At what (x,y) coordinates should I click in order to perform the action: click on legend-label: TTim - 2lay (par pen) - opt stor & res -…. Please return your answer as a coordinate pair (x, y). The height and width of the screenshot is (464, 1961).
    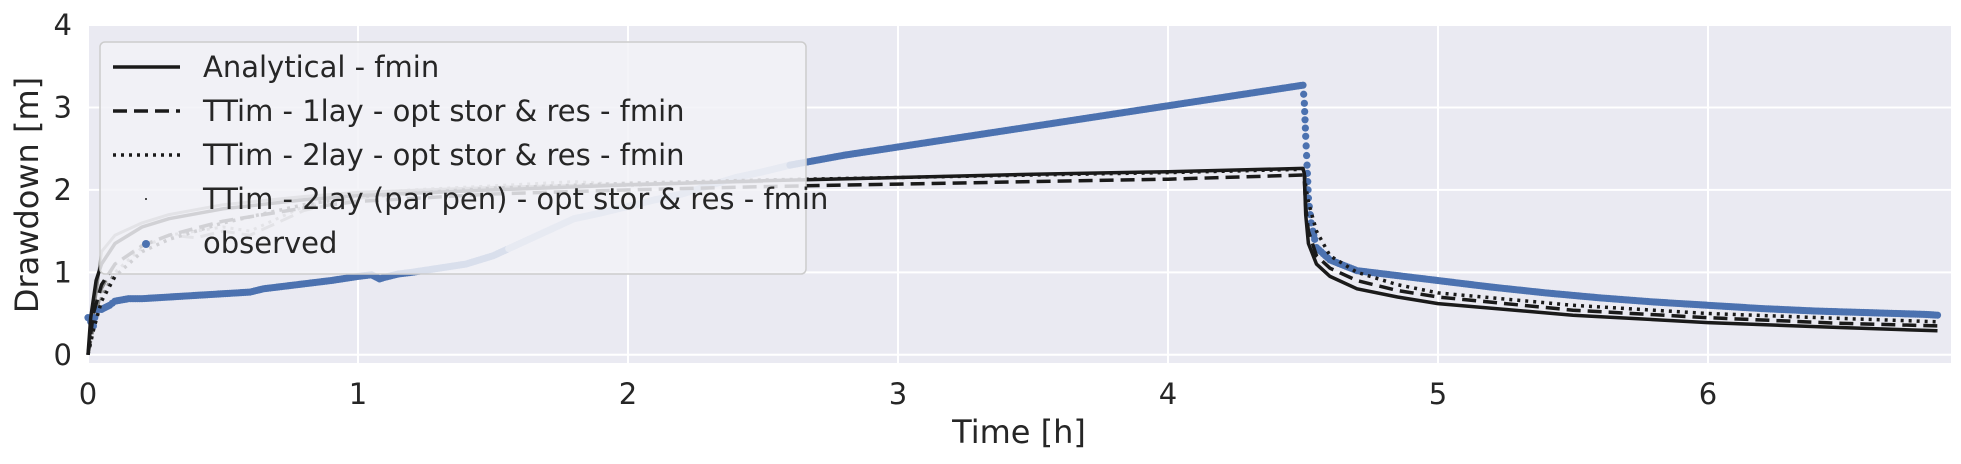
    Looking at the image, I should click on (515, 199).